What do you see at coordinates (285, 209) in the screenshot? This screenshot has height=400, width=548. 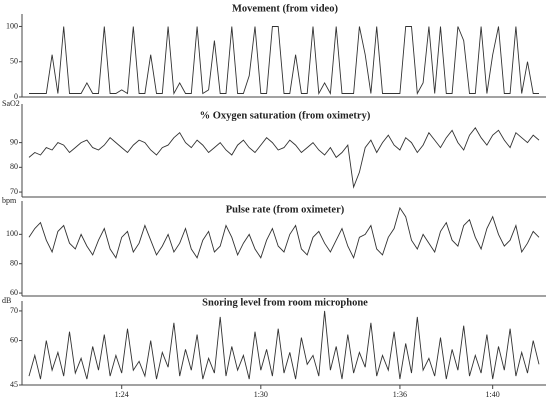 I see `panel-title: Pulse rate (from oximeter)` at bounding box center [285, 209].